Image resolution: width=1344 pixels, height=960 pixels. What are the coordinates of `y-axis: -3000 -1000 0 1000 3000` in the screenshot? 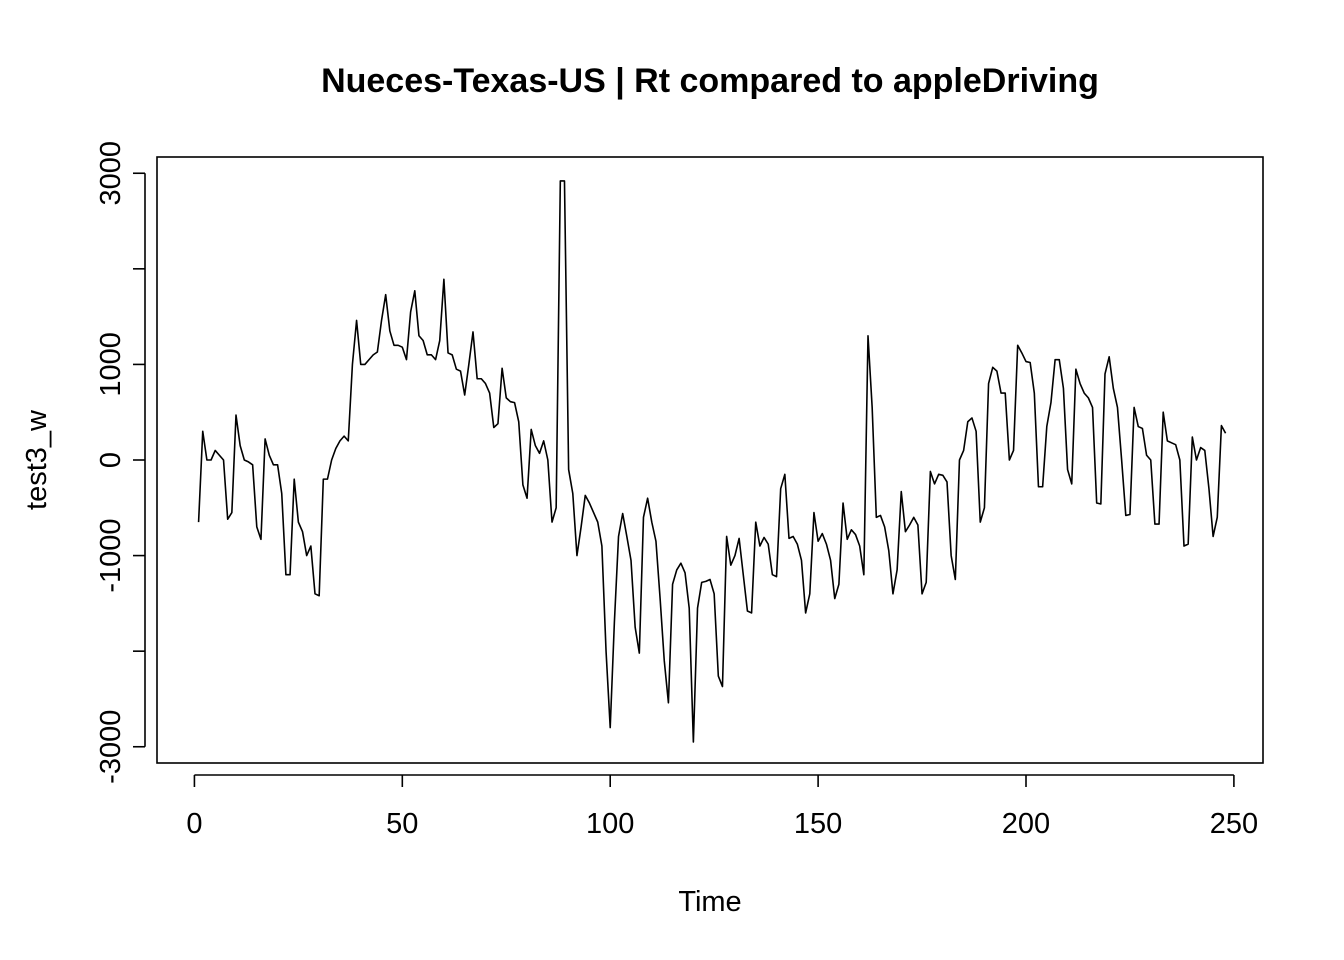 It's located at (120, 462).